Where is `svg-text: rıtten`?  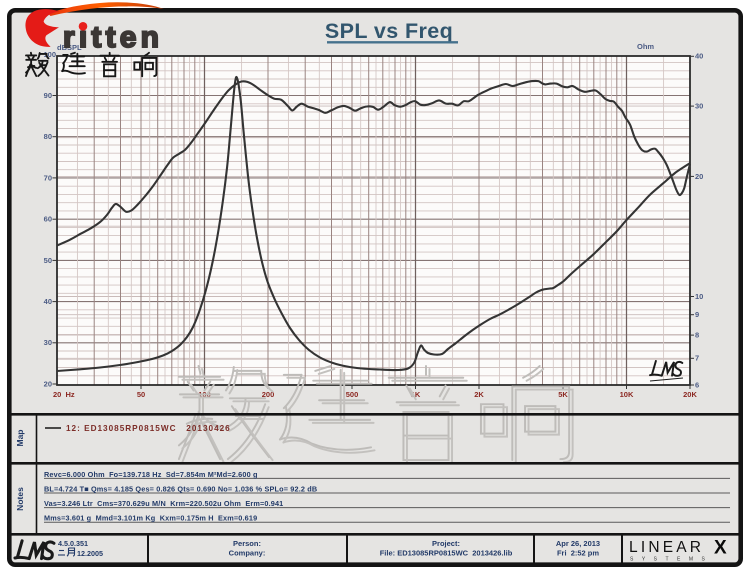
svg-text: rıtten is located at coordinates (113, 37).